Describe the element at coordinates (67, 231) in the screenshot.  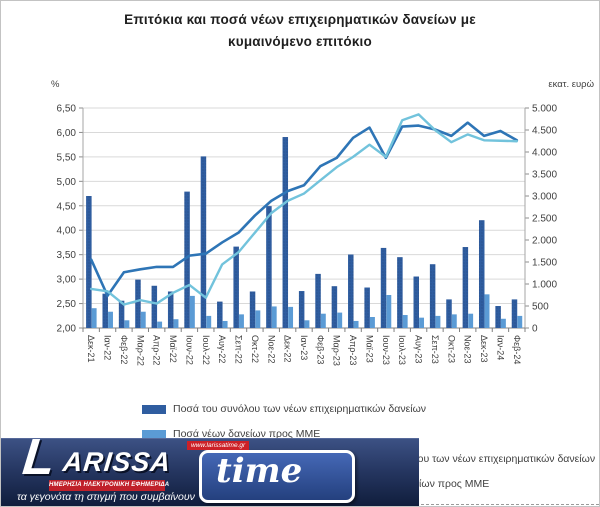
I see `y-tick-label-left: 4,00` at that location.